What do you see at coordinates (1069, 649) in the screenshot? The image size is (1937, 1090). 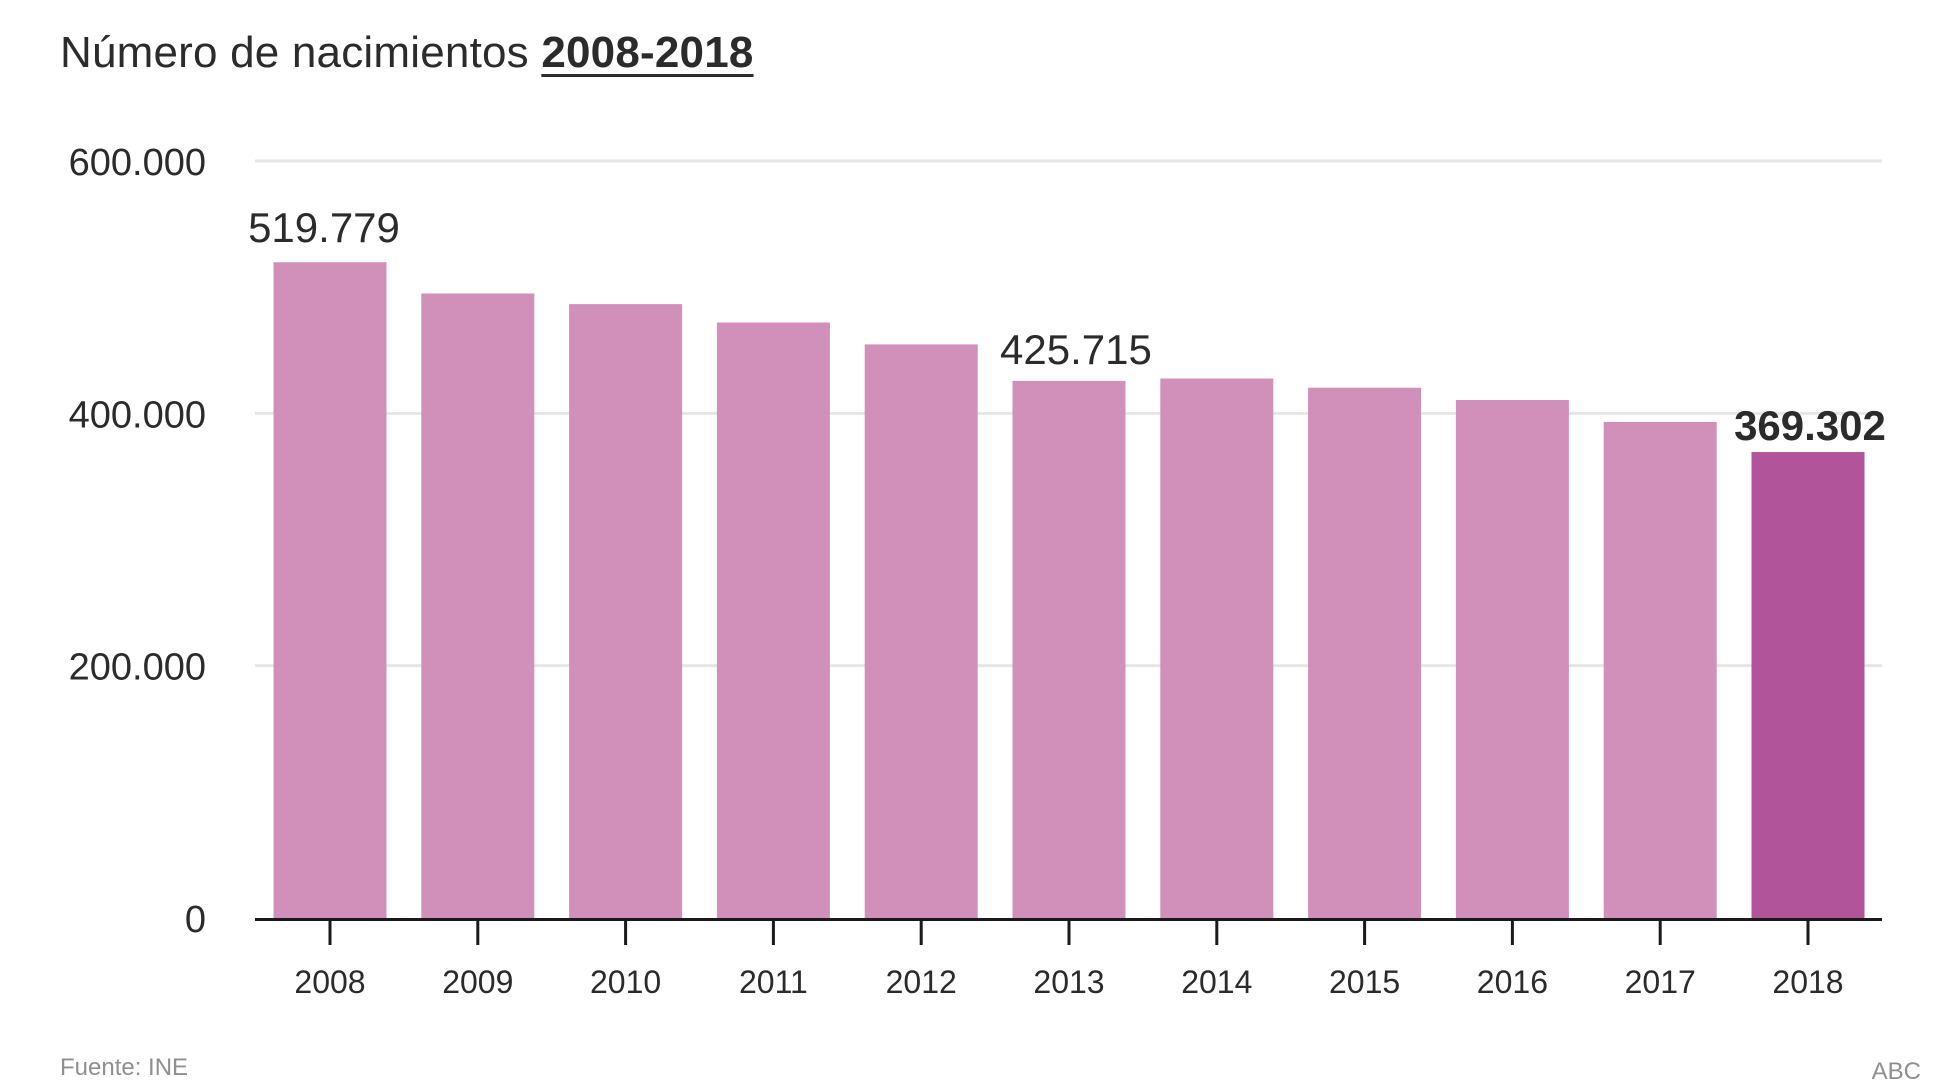 I see `bar-2013` at bounding box center [1069, 649].